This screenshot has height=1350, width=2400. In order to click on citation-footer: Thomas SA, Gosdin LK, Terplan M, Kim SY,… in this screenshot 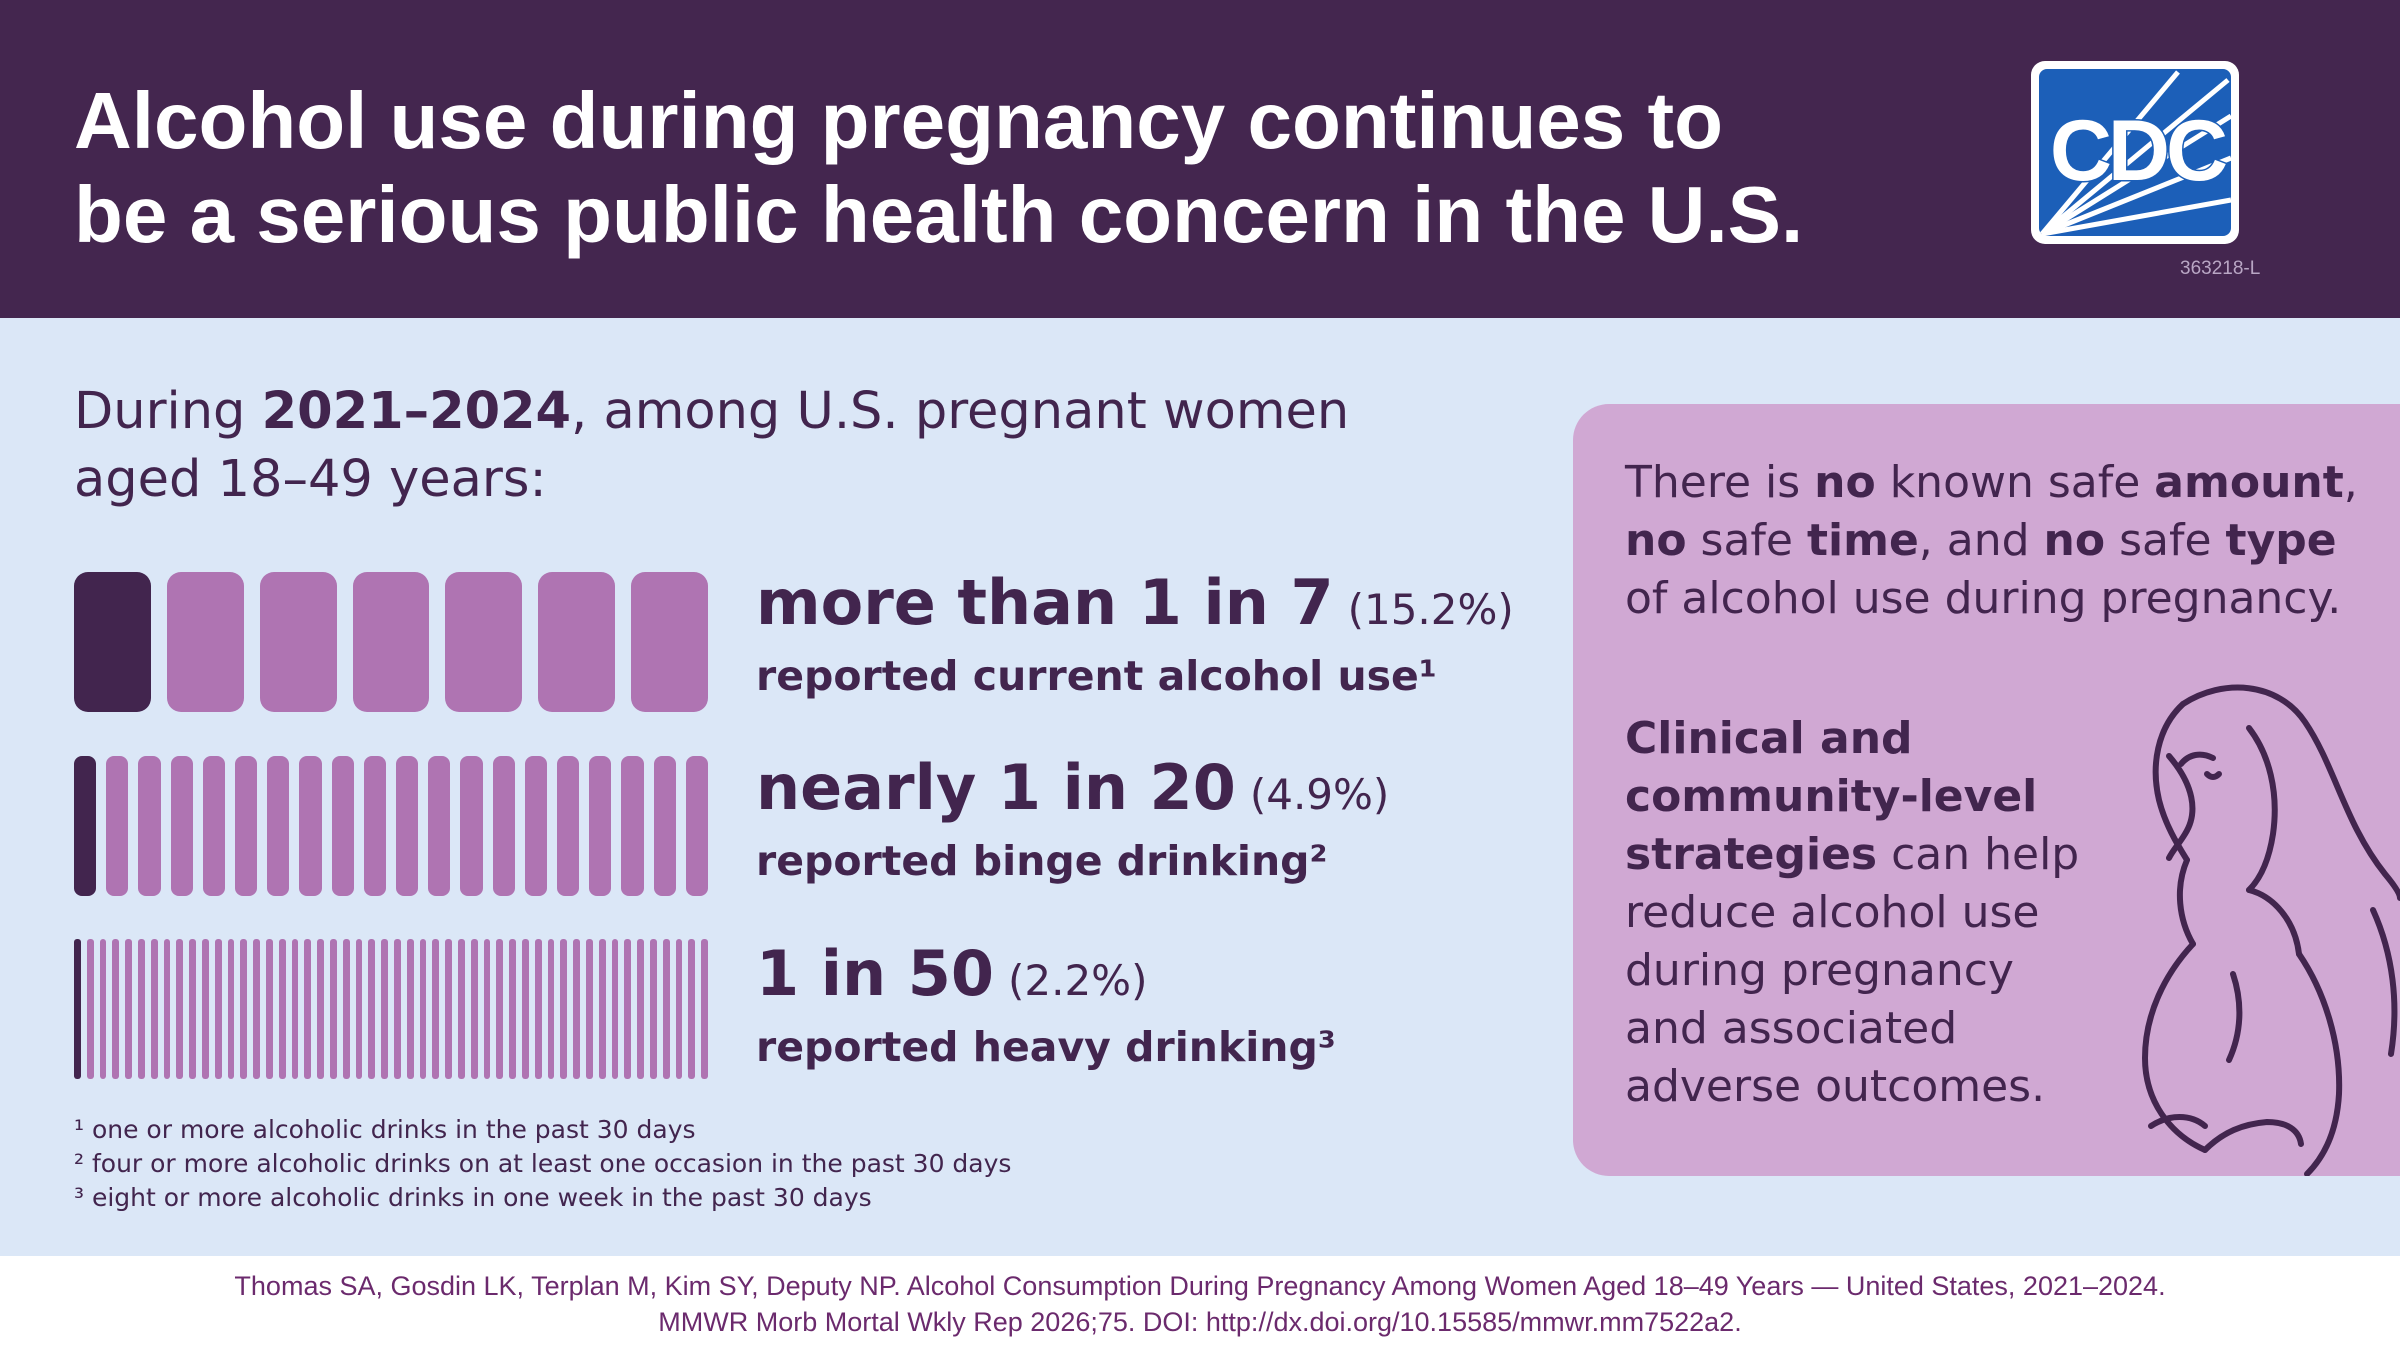, I will do `click(1200, 1303)`.